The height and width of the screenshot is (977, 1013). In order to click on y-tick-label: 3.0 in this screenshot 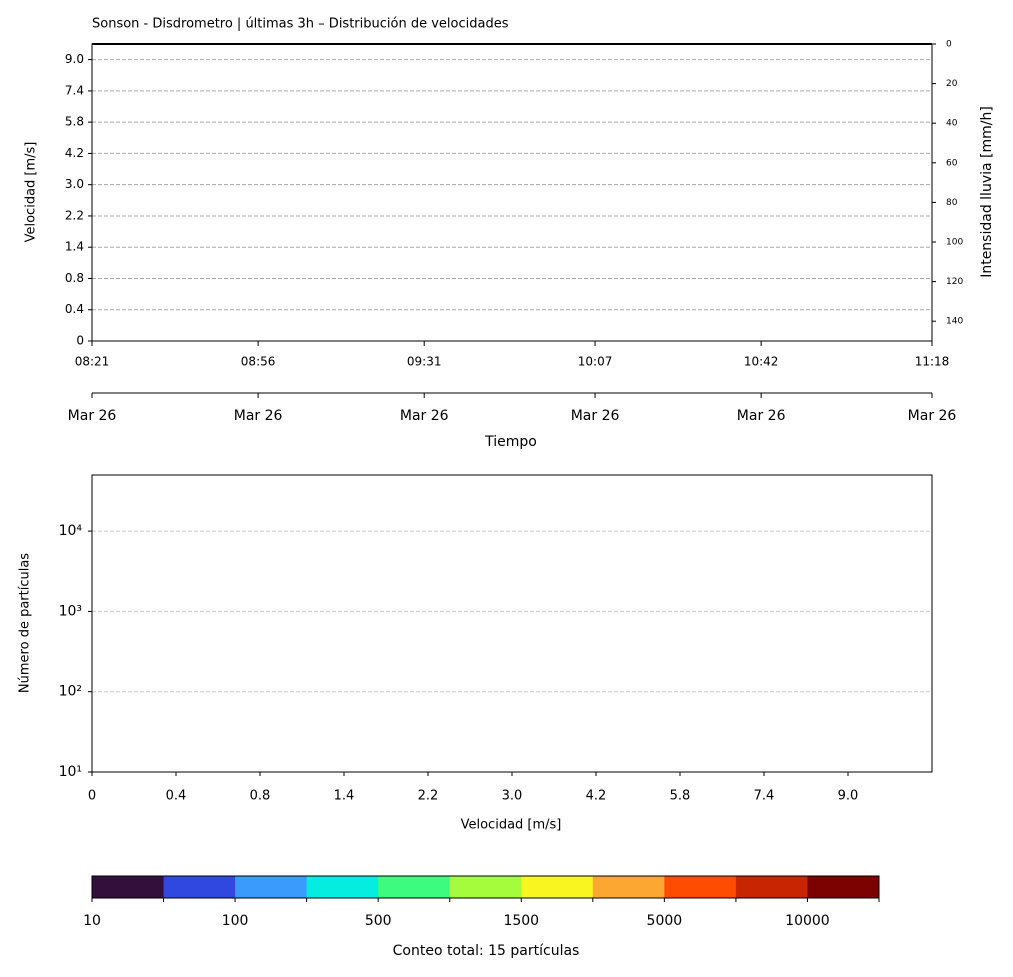, I will do `click(74, 184)`.